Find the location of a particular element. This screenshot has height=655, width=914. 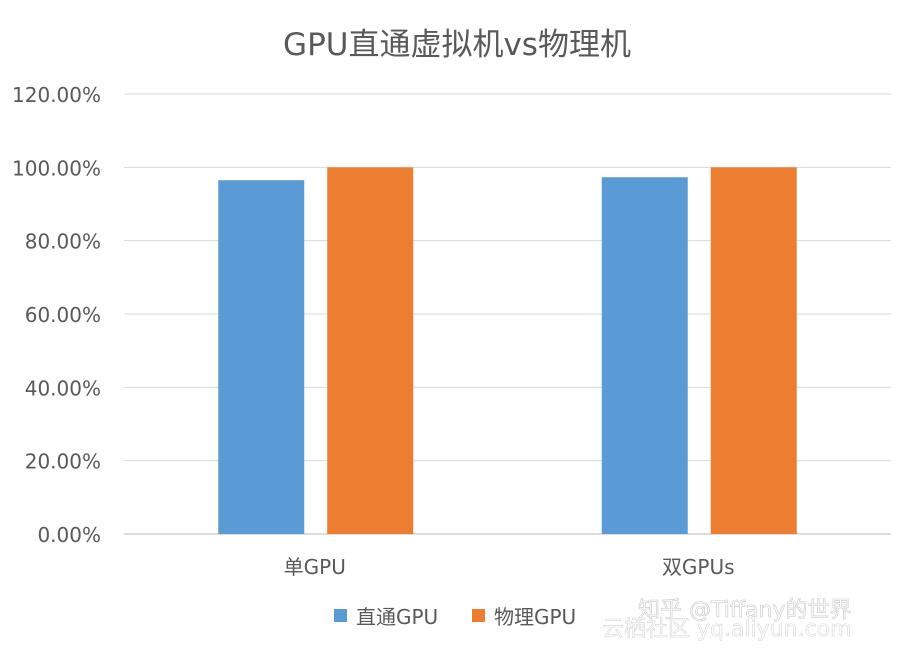

y-tick-label: 100.00% is located at coordinates (56, 168).